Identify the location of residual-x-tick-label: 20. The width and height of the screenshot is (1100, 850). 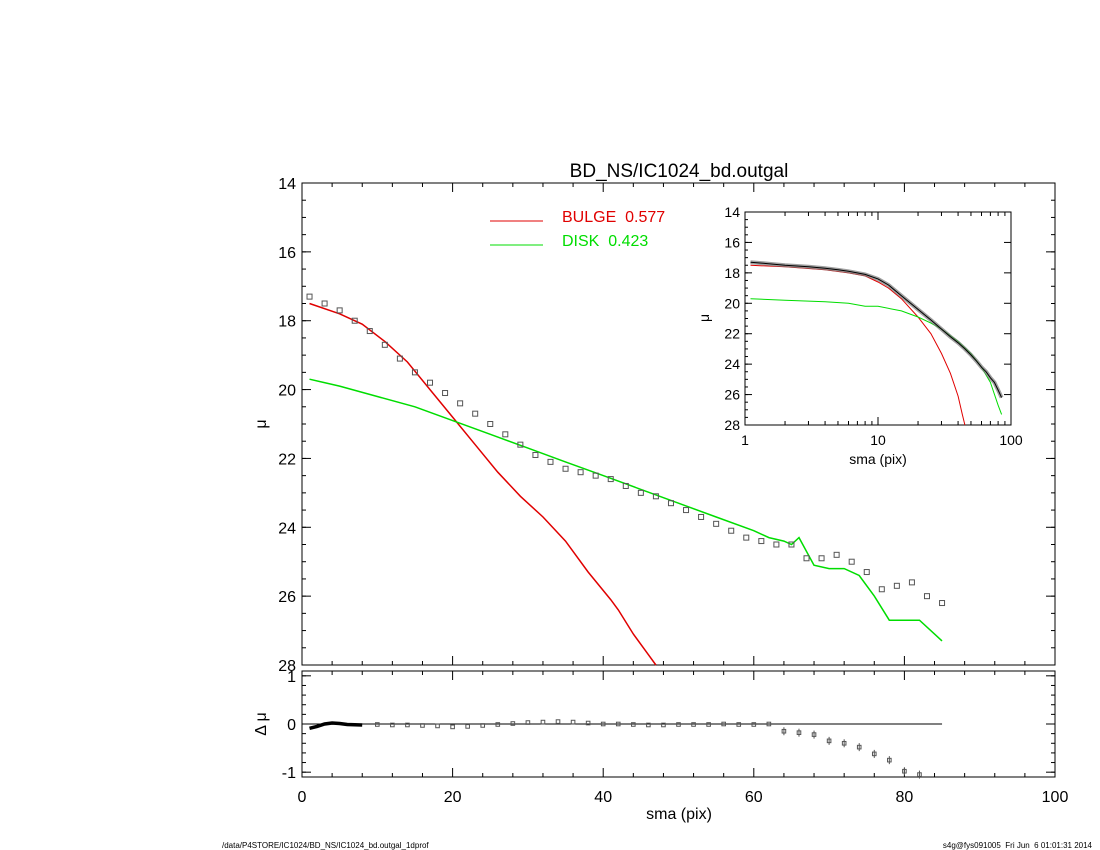
(453, 797).